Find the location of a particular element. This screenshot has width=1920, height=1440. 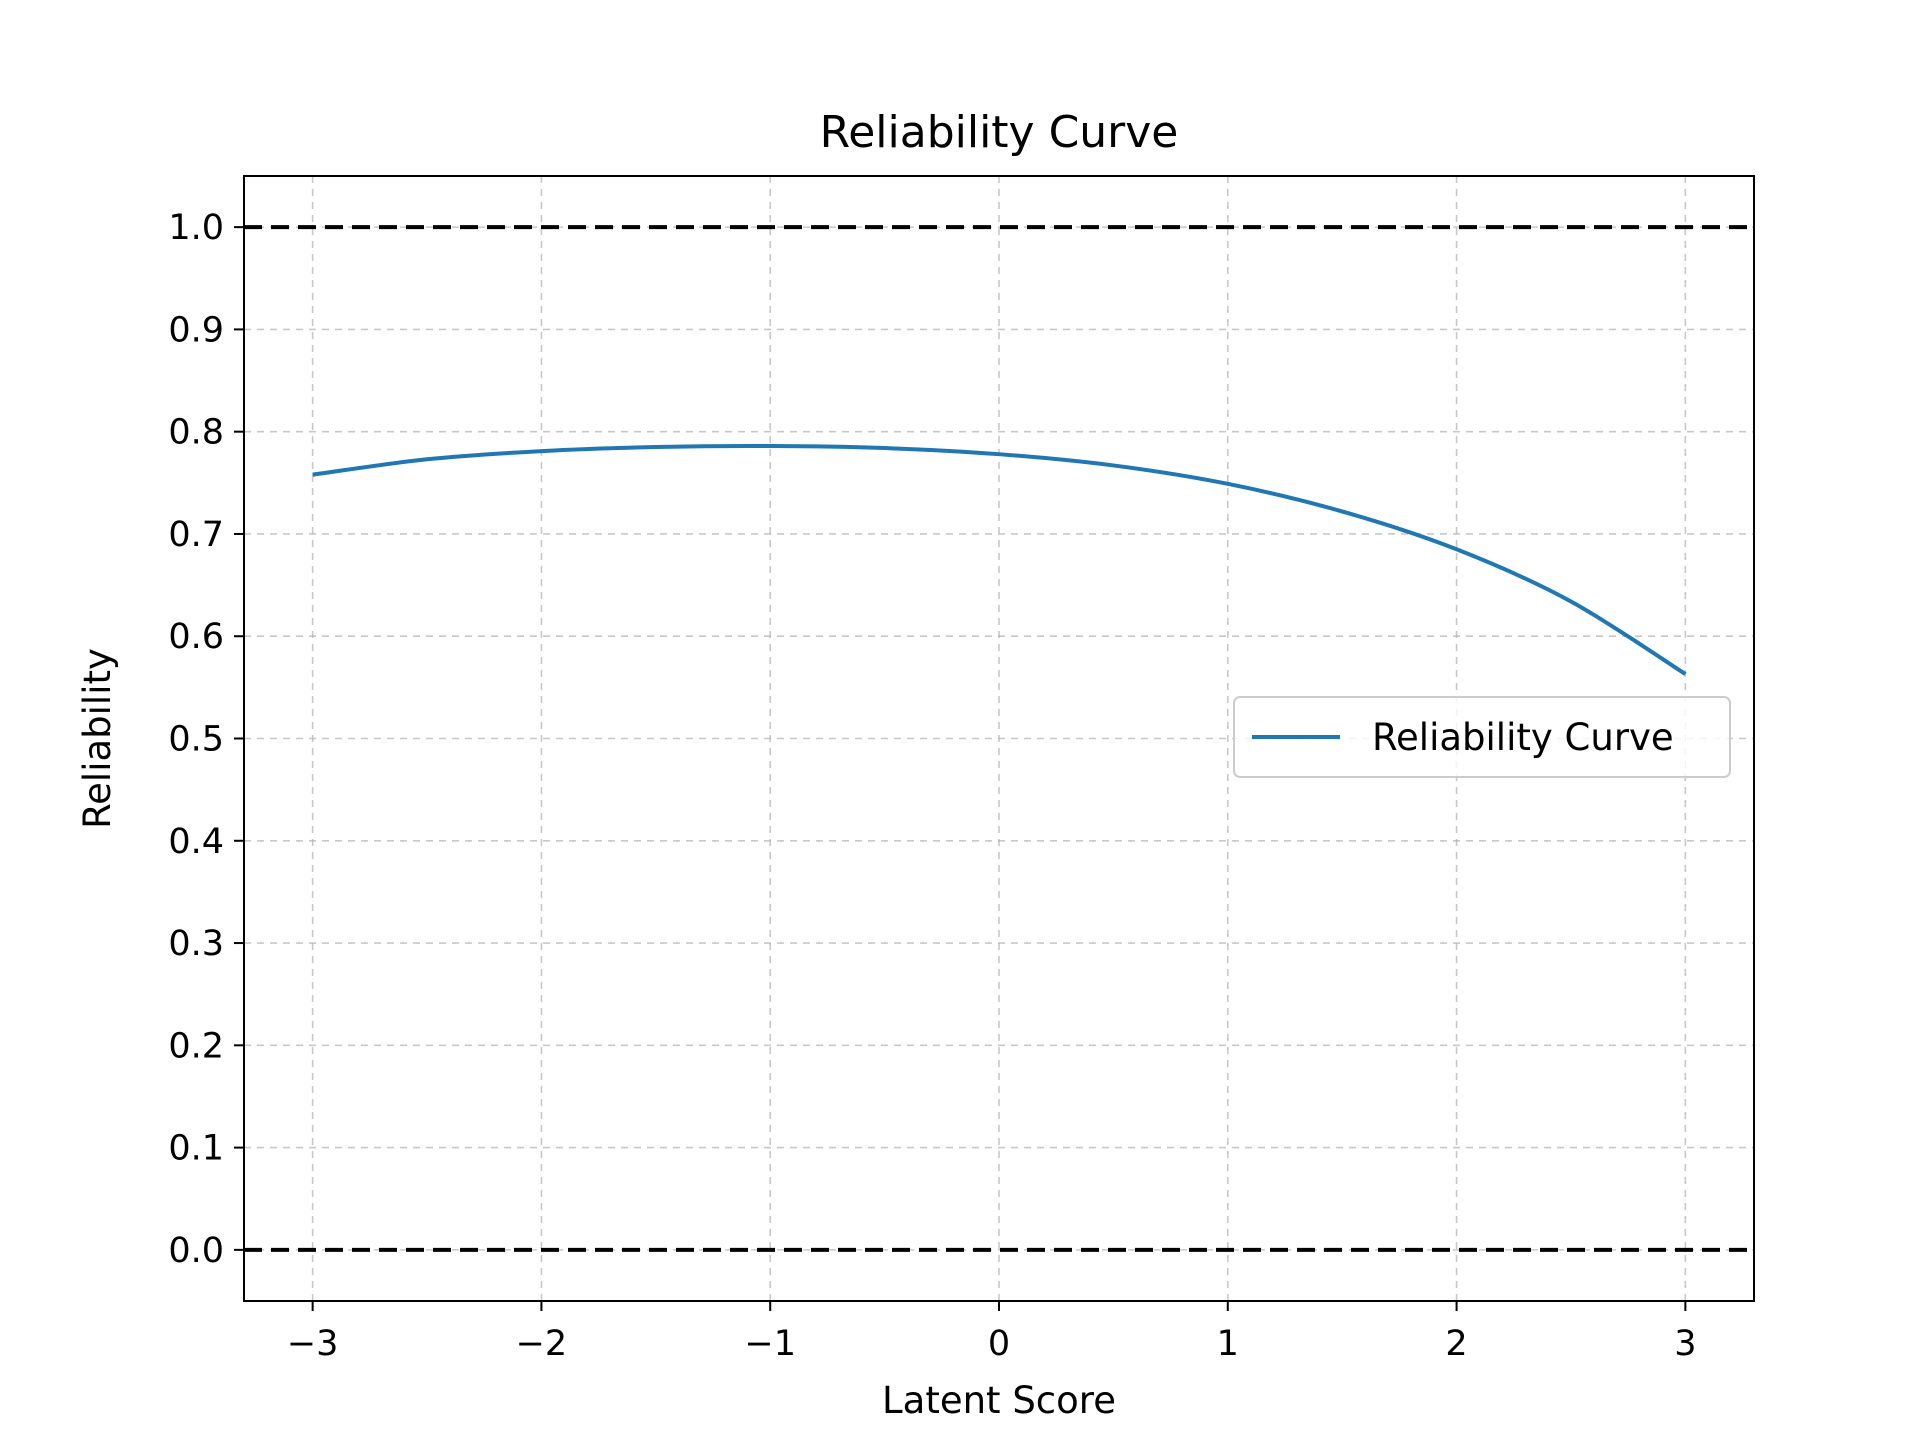

chart-title: Reliability Curve is located at coordinates (999, 132).